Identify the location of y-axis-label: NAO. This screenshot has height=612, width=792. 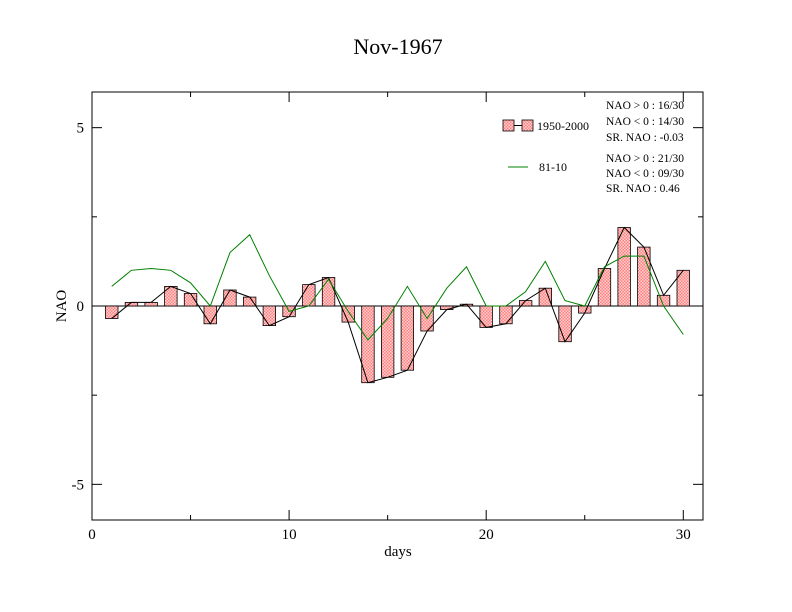
(62, 306).